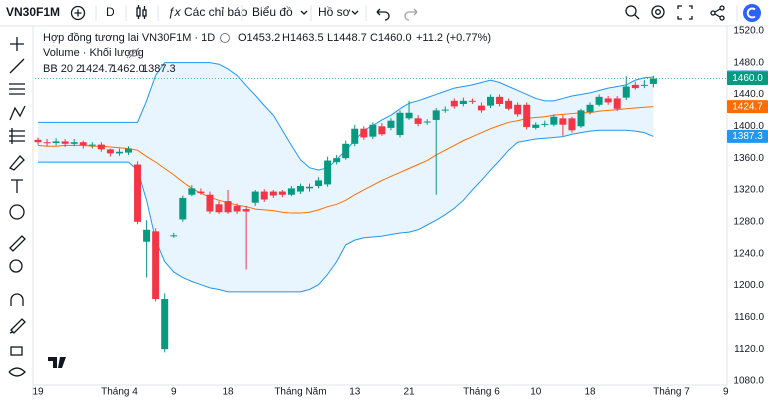  I want to click on trendline-tool, so click(17, 66).